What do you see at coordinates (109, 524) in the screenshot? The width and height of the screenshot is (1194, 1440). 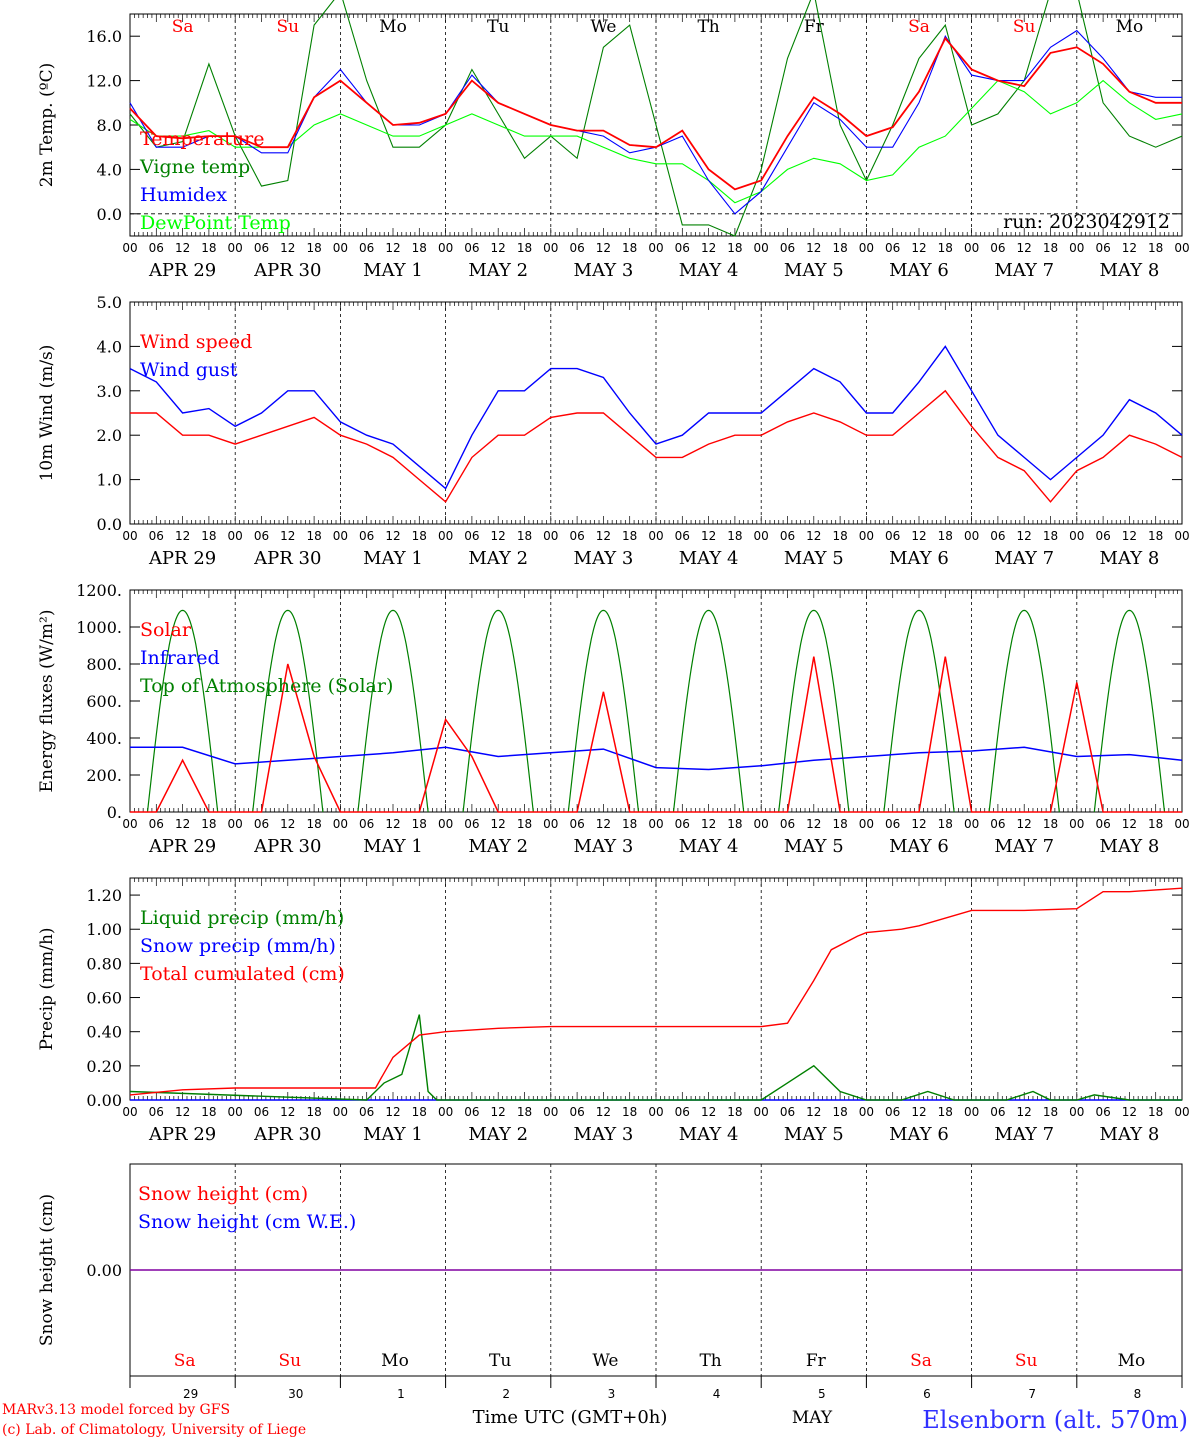 I see `y-tick-label: 0.0` at bounding box center [109, 524].